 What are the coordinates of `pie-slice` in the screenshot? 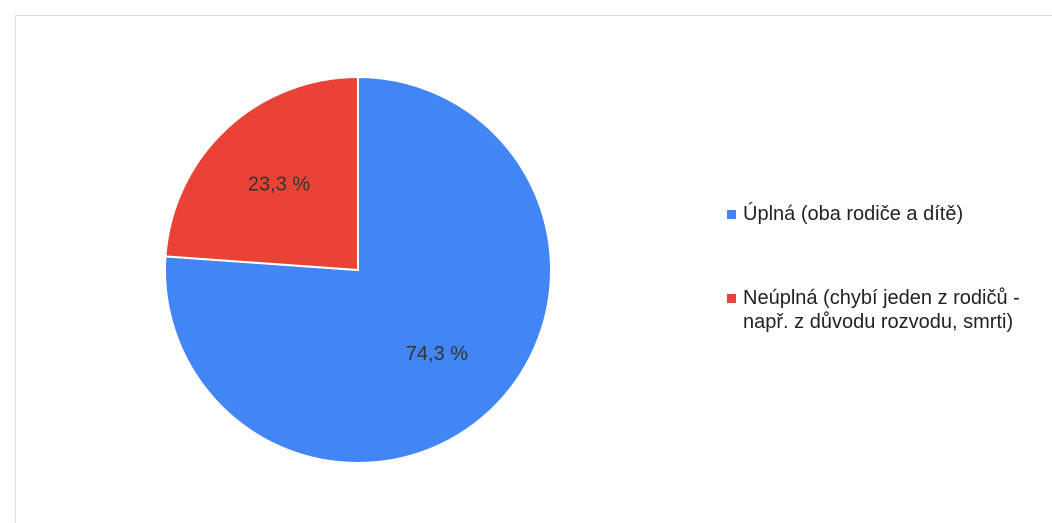 It's located at (261, 173).